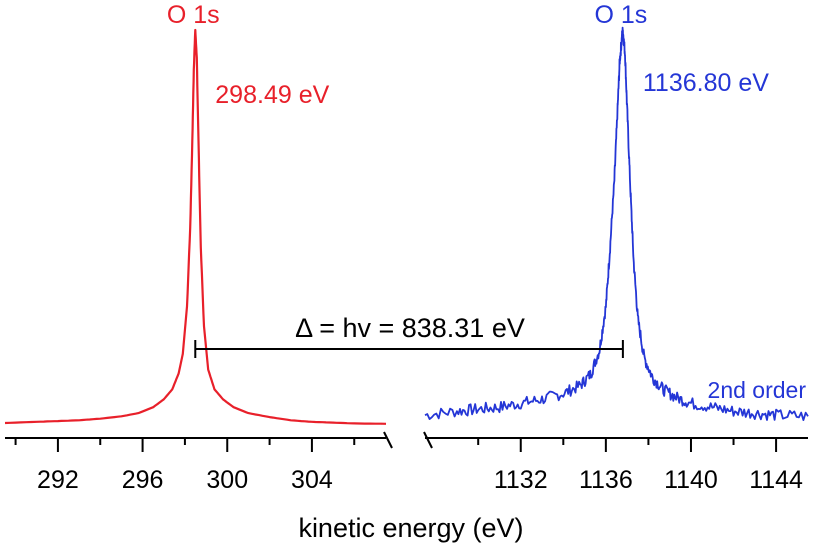  I want to click on tick-label: 296, so click(143, 480).